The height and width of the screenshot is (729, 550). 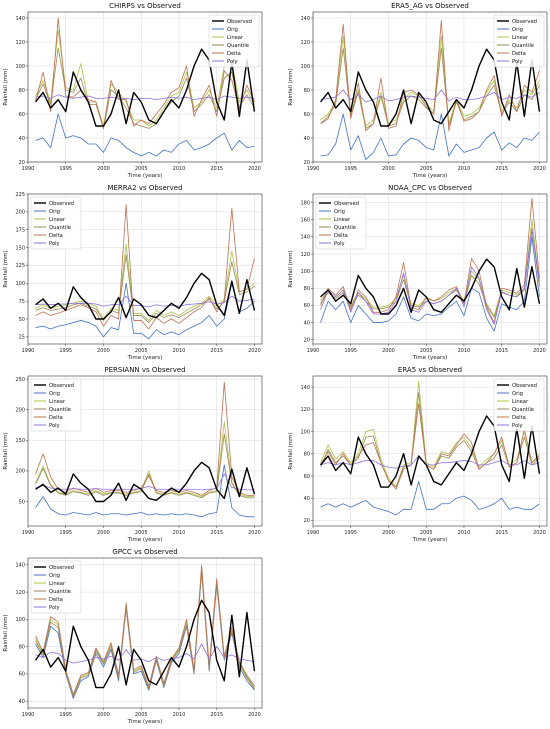 What do you see at coordinates (22, 338) in the screenshot?
I see `y-tick-label: 25` at bounding box center [22, 338].